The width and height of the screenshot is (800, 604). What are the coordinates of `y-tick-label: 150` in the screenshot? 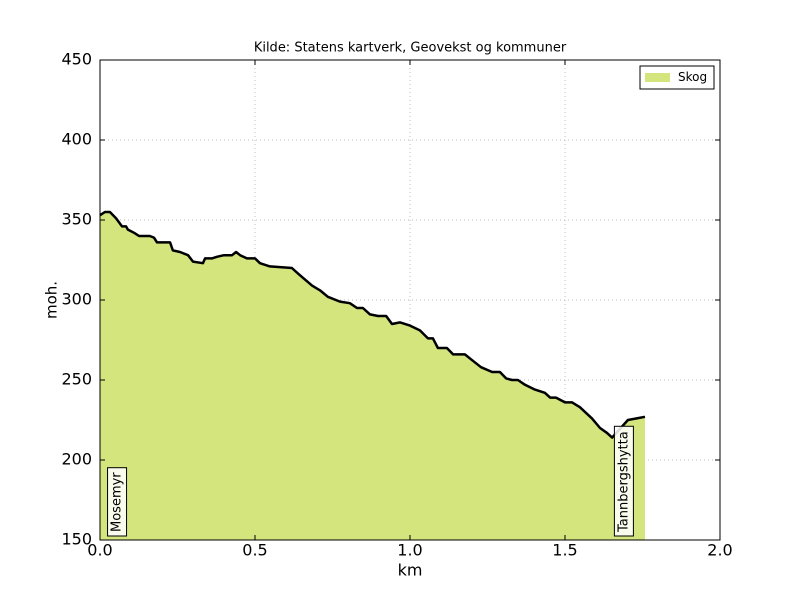 It's located at (76, 539).